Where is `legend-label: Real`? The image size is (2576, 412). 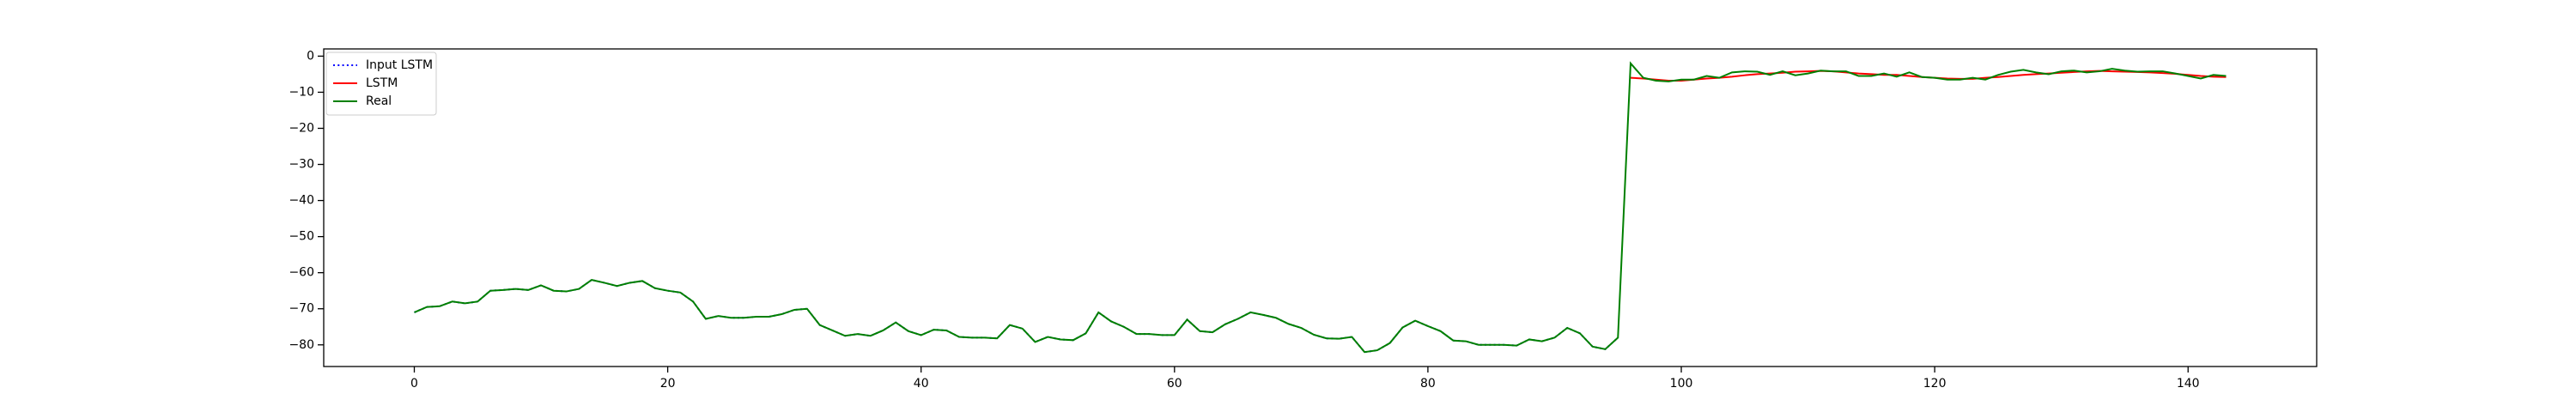 legend-label: Real is located at coordinates (379, 101).